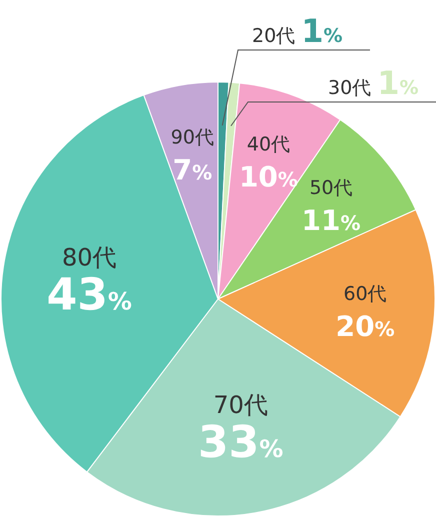 The width and height of the screenshot is (436, 517). What do you see at coordinates (192, 137) in the screenshot?
I see `slice-label: 90代` at bounding box center [192, 137].